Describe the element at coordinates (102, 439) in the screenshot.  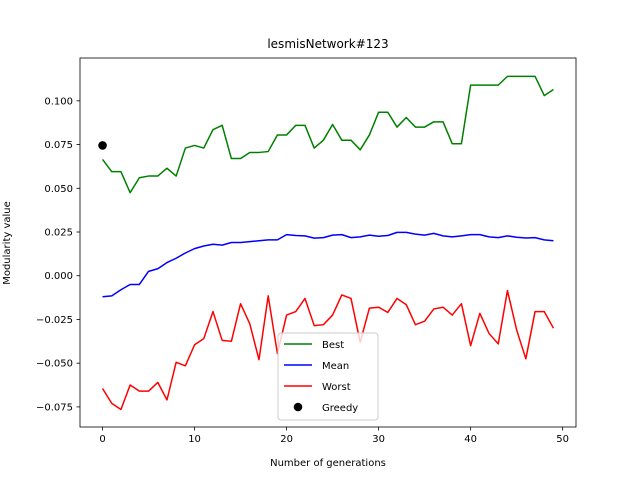
I see `x-tick-label: 0` at that location.